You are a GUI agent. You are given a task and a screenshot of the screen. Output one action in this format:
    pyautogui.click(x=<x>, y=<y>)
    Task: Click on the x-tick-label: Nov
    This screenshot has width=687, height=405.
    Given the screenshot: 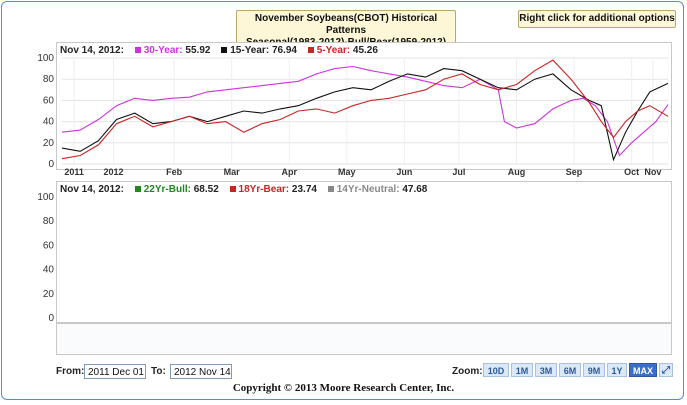 What is the action you would take?
    pyautogui.click(x=652, y=172)
    